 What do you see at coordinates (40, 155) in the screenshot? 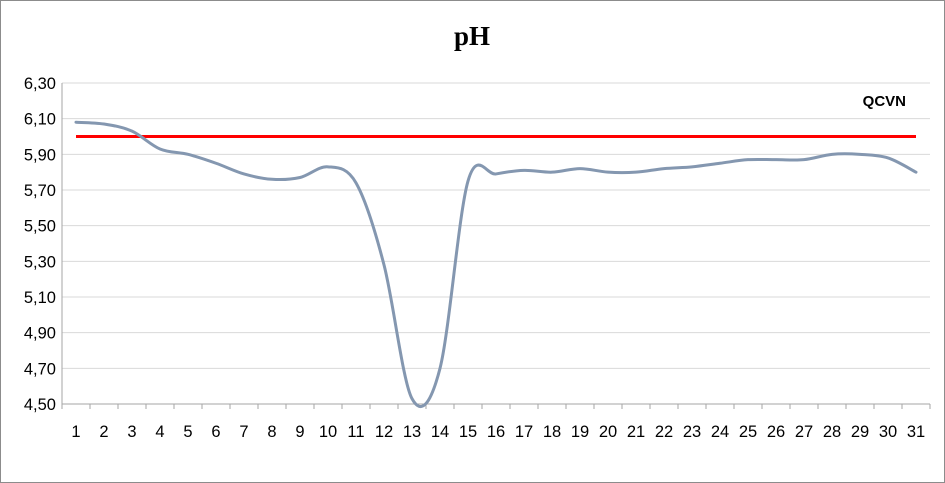
I see `y-tick-label: 5,90` at bounding box center [40, 155].